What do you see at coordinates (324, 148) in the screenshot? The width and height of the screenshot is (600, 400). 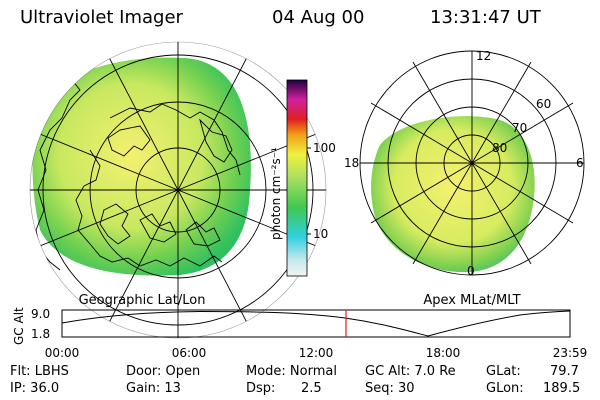 I see `colorbar-tick: 100` at bounding box center [324, 148].